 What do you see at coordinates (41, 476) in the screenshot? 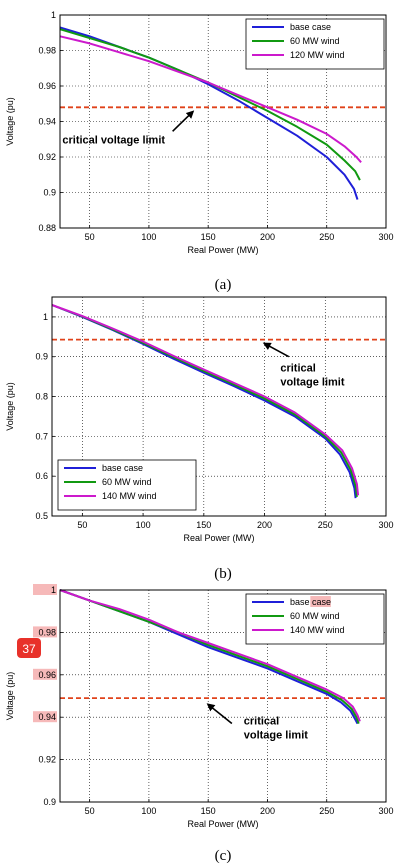
I see `y-tick-label: 0.6` at bounding box center [41, 476].